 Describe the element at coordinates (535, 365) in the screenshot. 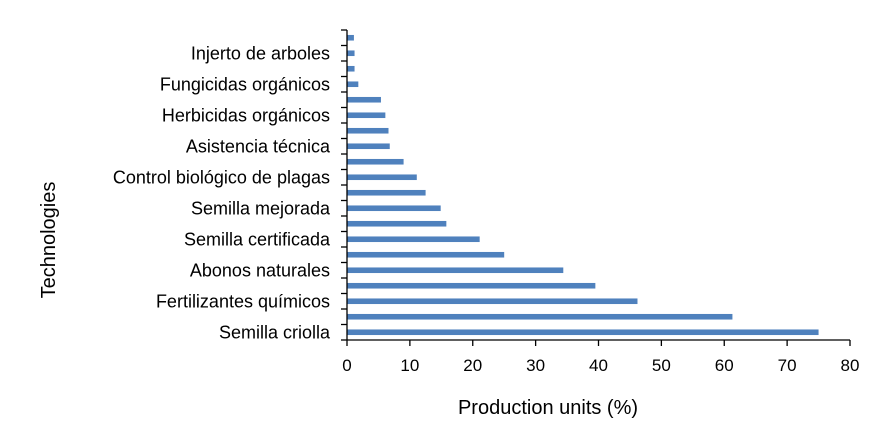

I see `x-tick-label: 30` at that location.